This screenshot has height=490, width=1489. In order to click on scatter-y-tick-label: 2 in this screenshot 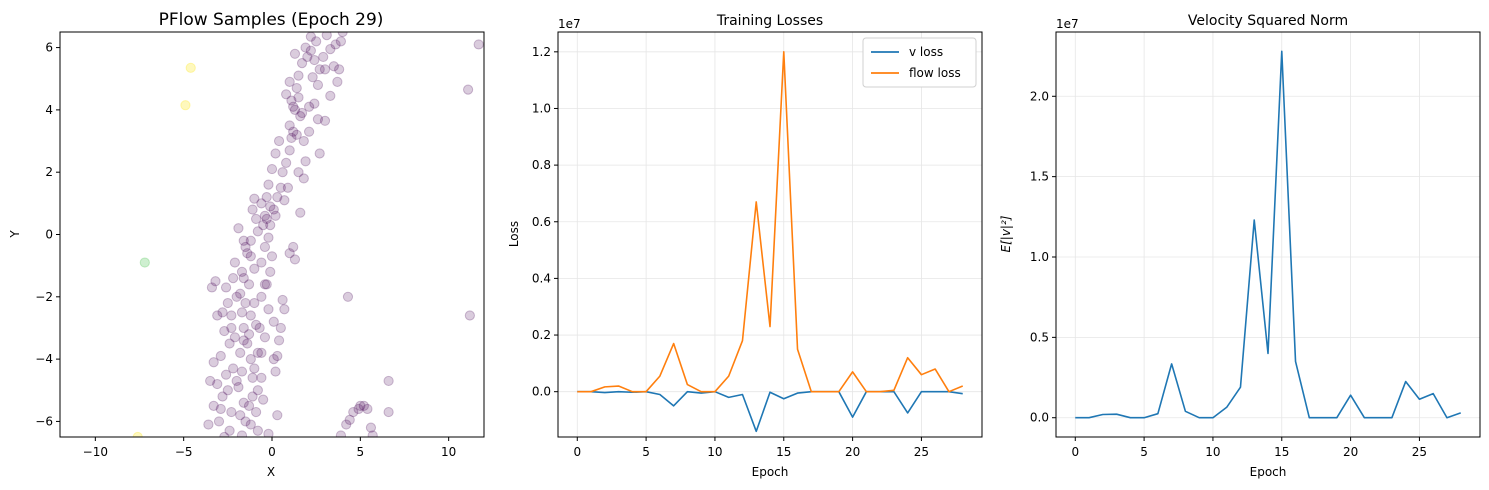, I will do `click(49, 172)`.